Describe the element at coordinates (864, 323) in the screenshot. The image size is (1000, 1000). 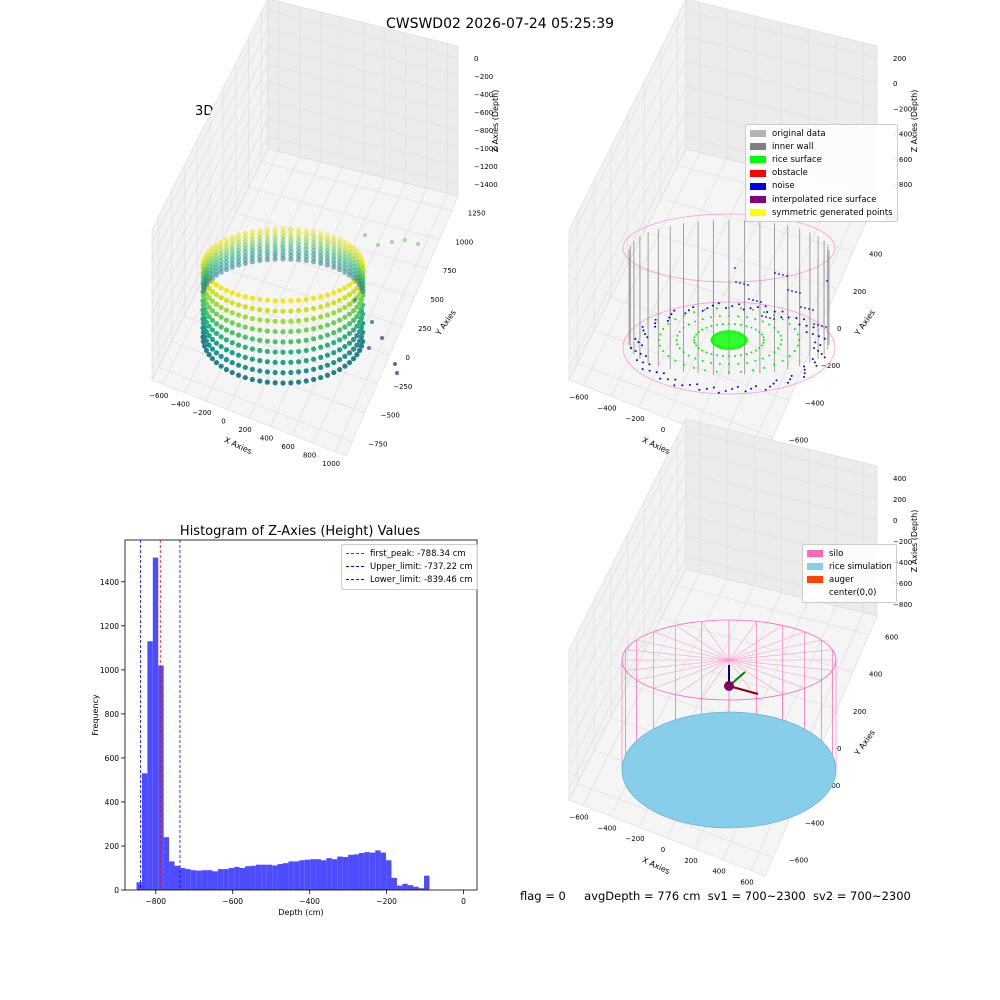
I see `y-axis-label: Y Axies` at that location.